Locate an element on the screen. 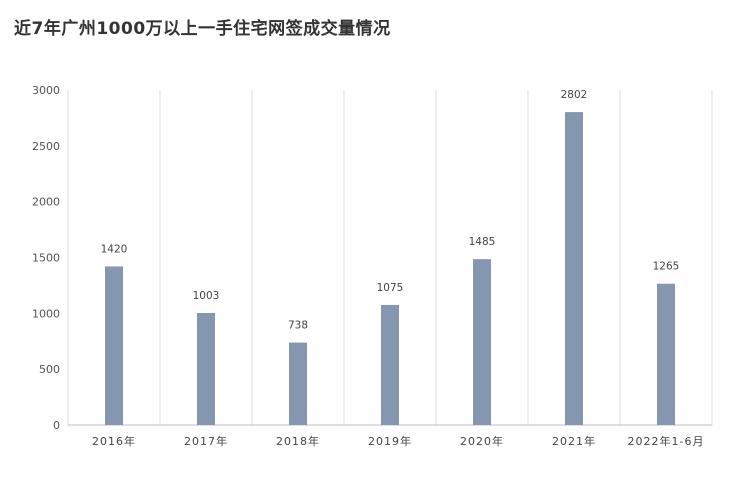 This screenshot has height=490, width=740. data-label: 738 is located at coordinates (298, 326).